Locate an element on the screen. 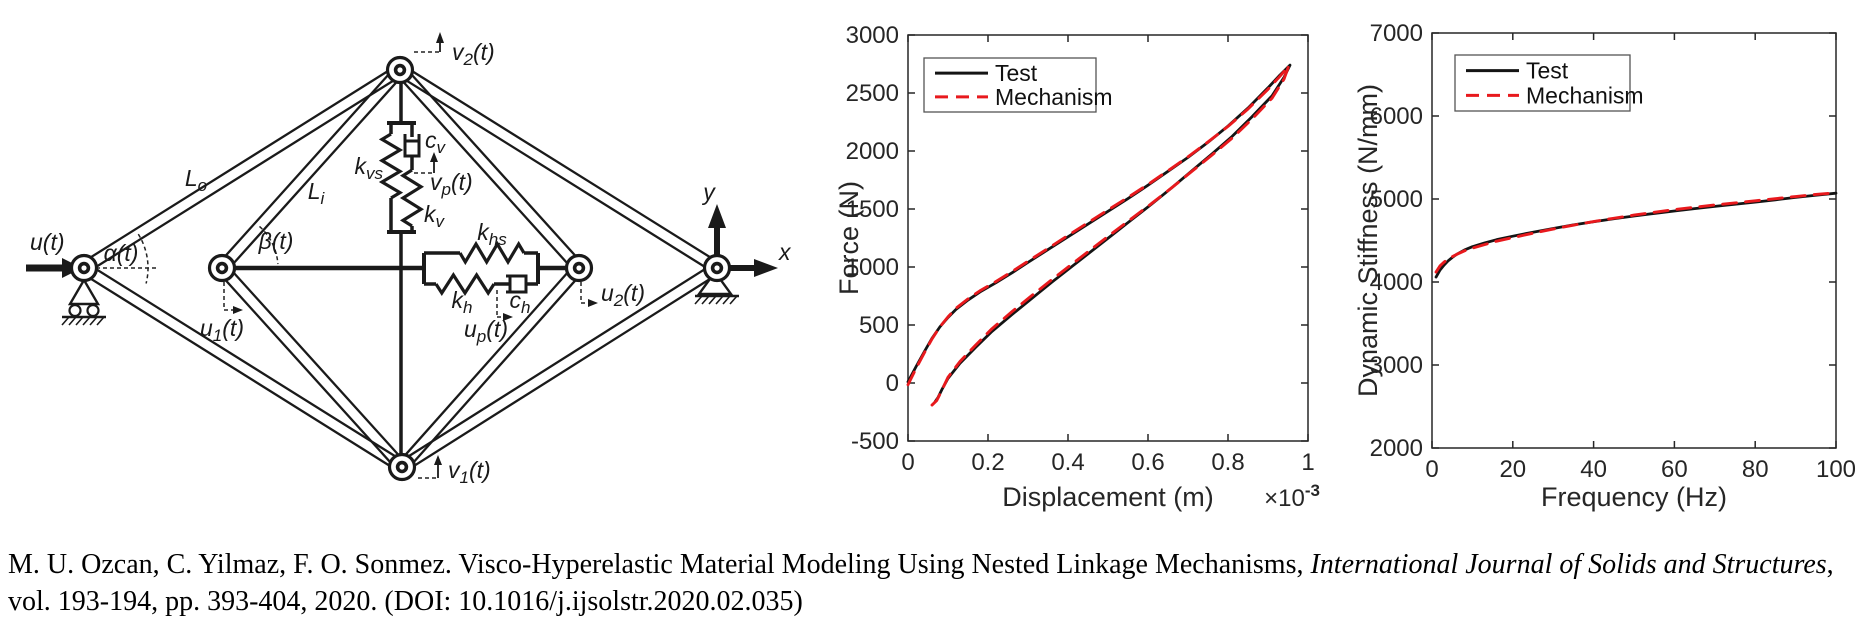  label-u2-displacement: u2(t) is located at coordinates (623, 295).